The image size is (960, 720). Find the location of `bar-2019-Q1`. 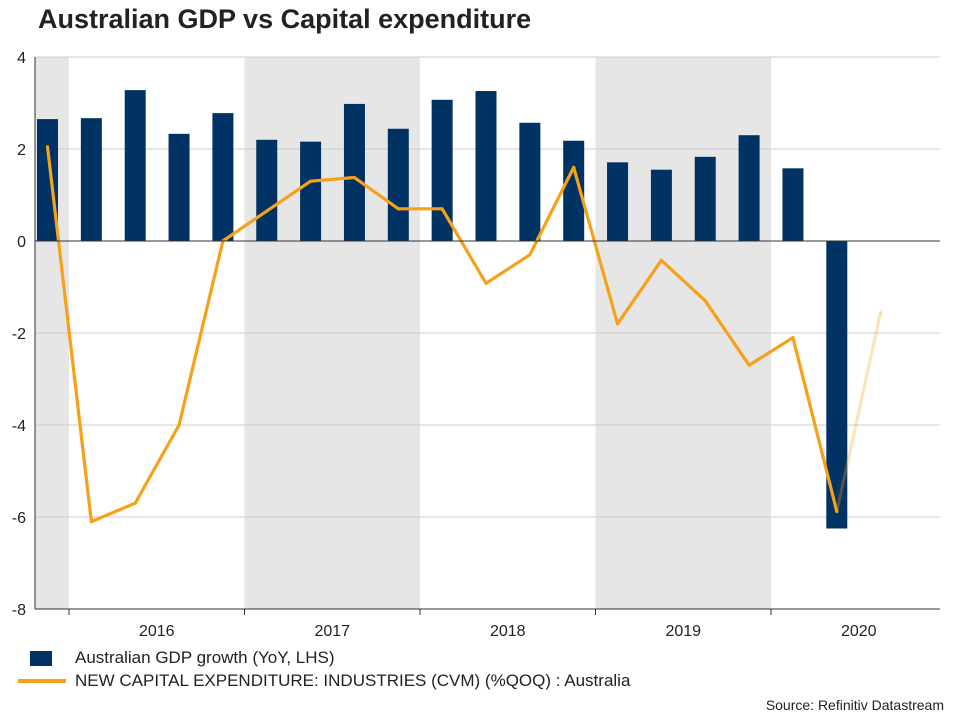

bar-2019-Q1 is located at coordinates (618, 201).